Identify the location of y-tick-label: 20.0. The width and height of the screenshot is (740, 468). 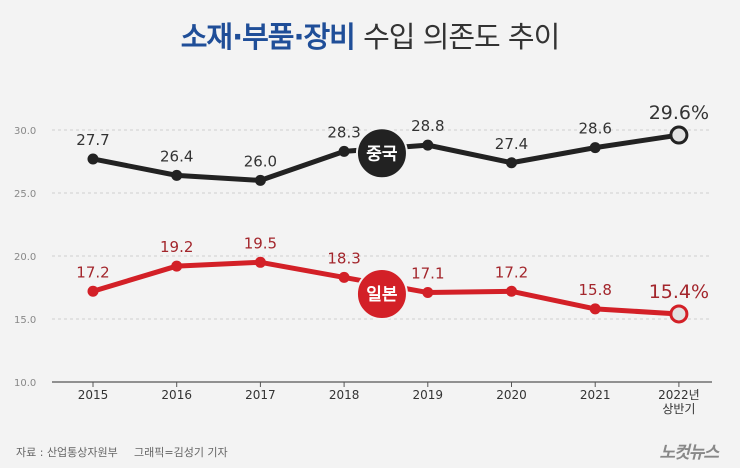
(25, 257).